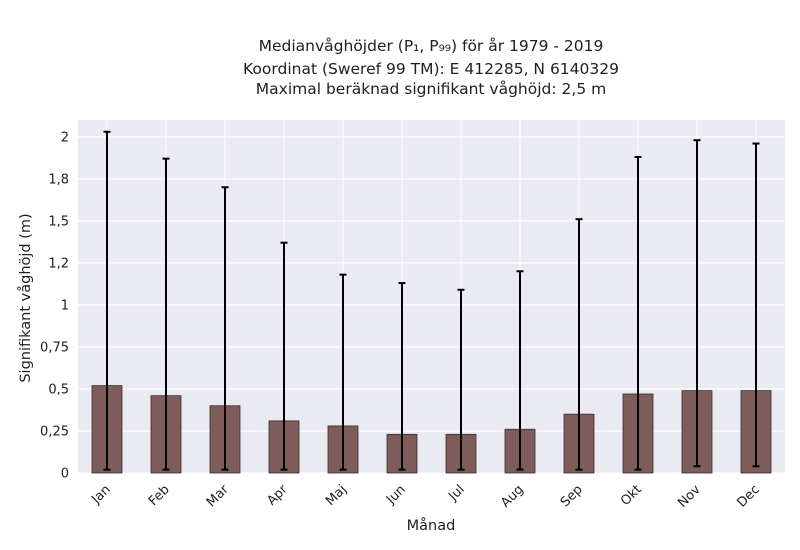 The image size is (800, 550). I want to click on y-tick-label-7: 1,8, so click(58, 179).